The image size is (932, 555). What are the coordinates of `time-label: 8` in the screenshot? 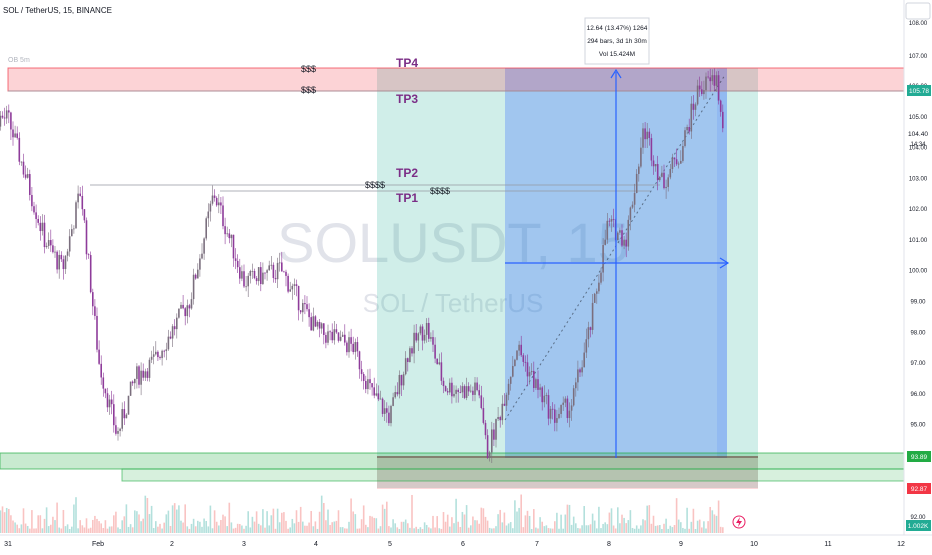 It's located at (609, 544).